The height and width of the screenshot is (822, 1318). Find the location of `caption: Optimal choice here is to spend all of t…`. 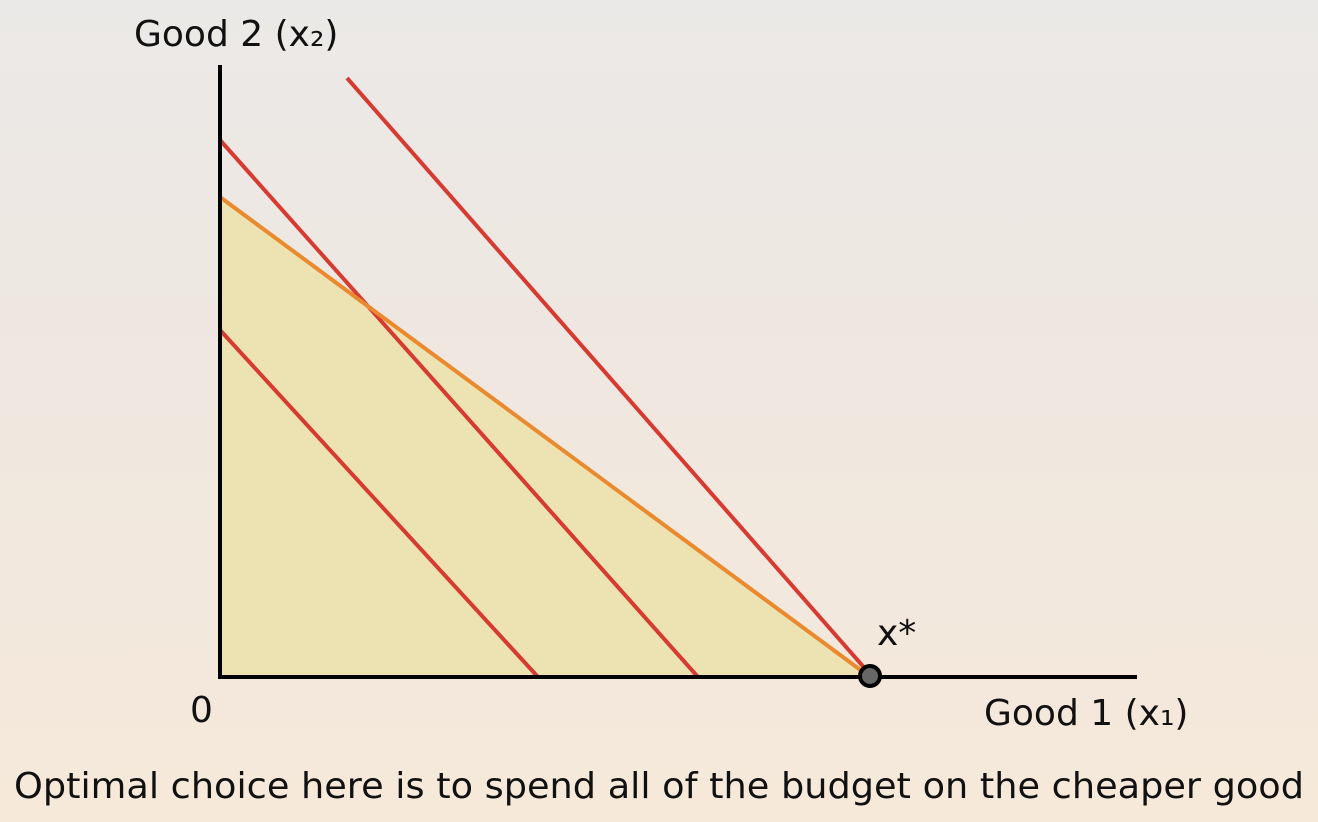

caption: Optimal choice here is to spend all of t… is located at coordinates (659, 786).